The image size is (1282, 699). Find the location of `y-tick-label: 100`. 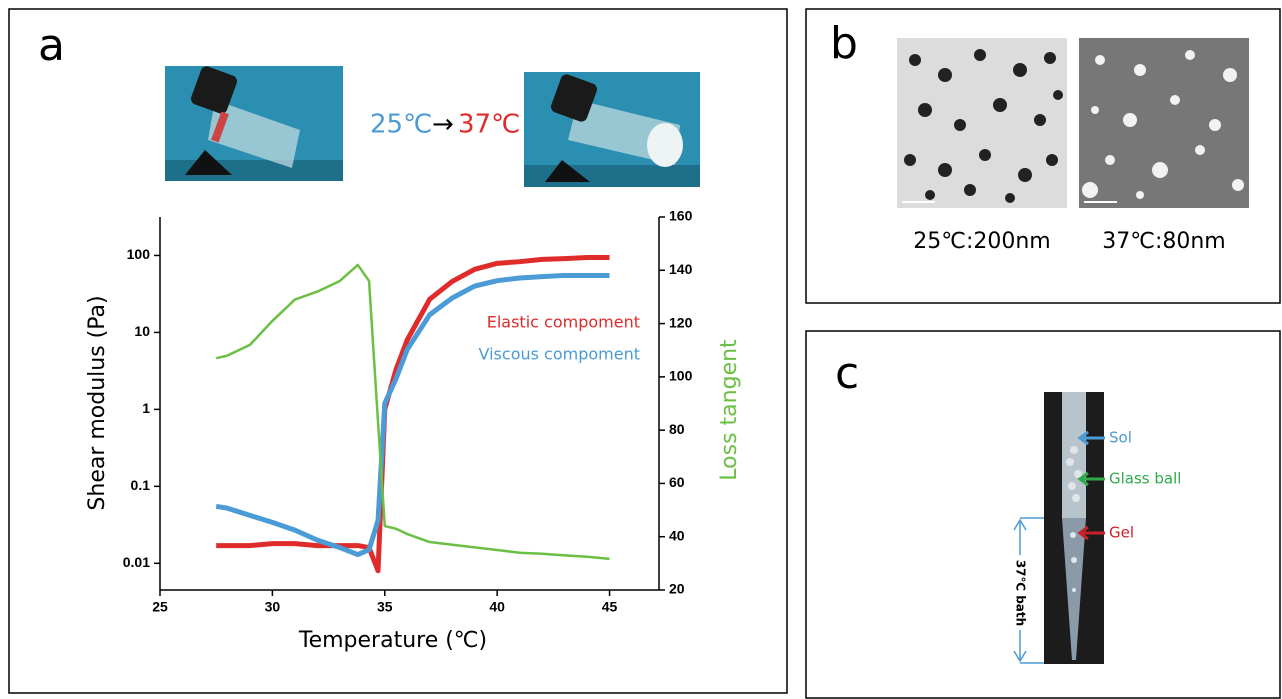

y-tick-label: 100 is located at coordinates (139, 254).